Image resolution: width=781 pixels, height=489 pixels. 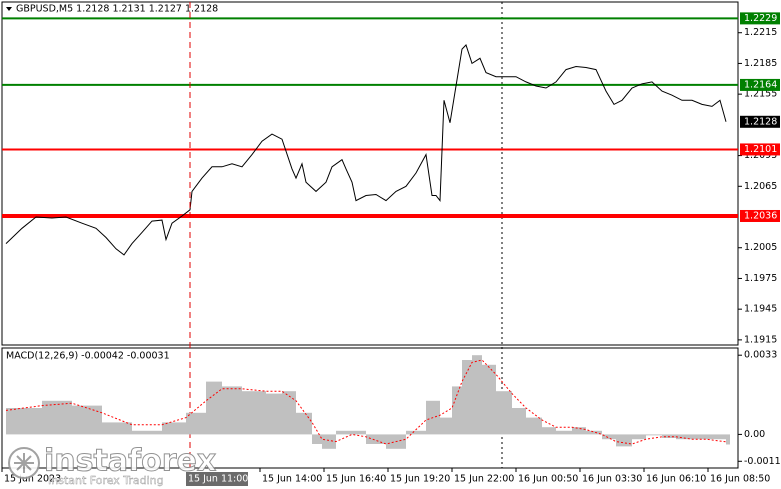 I want to click on level-label: 1.2164, so click(x=760, y=84).